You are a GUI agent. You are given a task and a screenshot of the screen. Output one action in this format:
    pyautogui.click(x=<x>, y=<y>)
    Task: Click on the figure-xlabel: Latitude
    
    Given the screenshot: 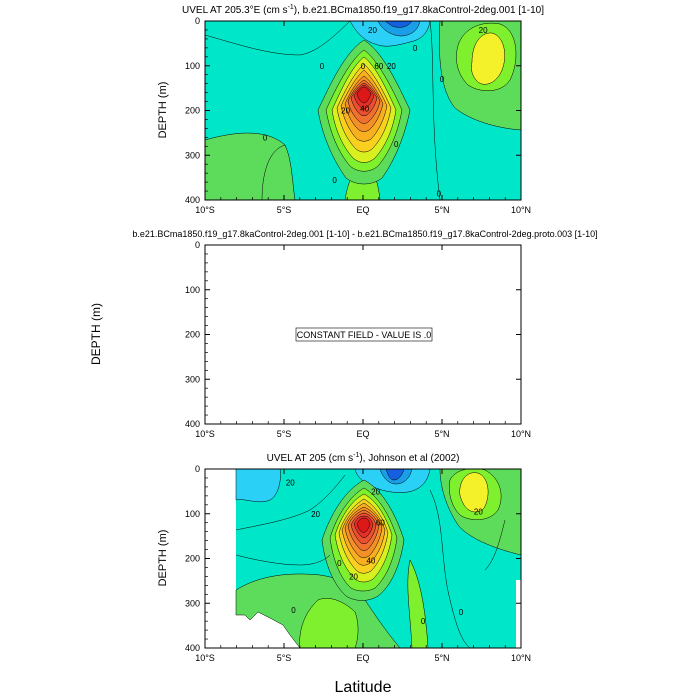 What is the action you would take?
    pyautogui.click(x=363, y=687)
    